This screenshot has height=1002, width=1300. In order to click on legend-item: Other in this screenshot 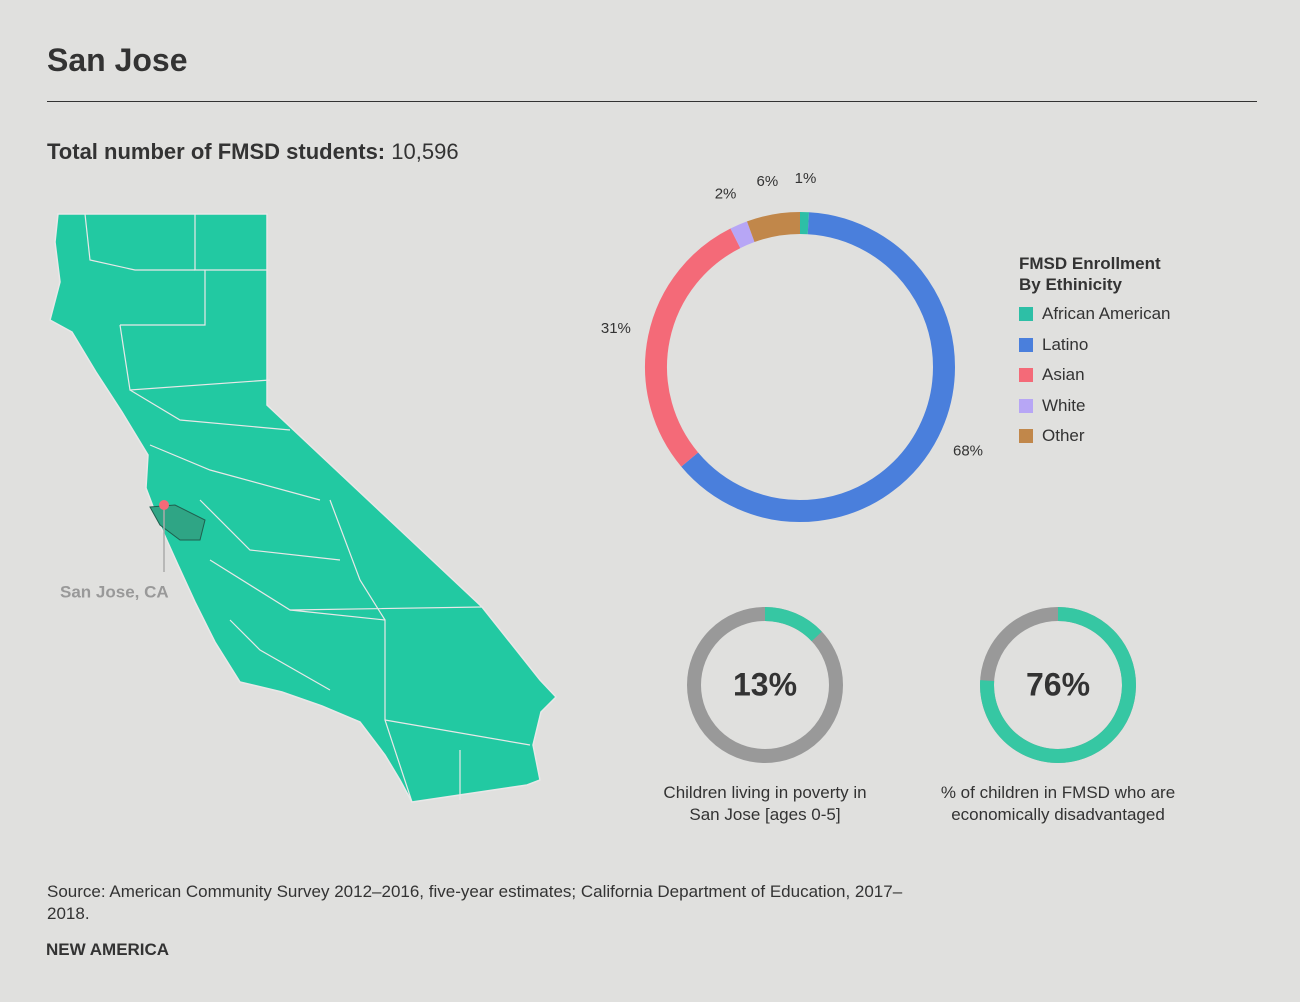, I will do `click(1052, 436)`.